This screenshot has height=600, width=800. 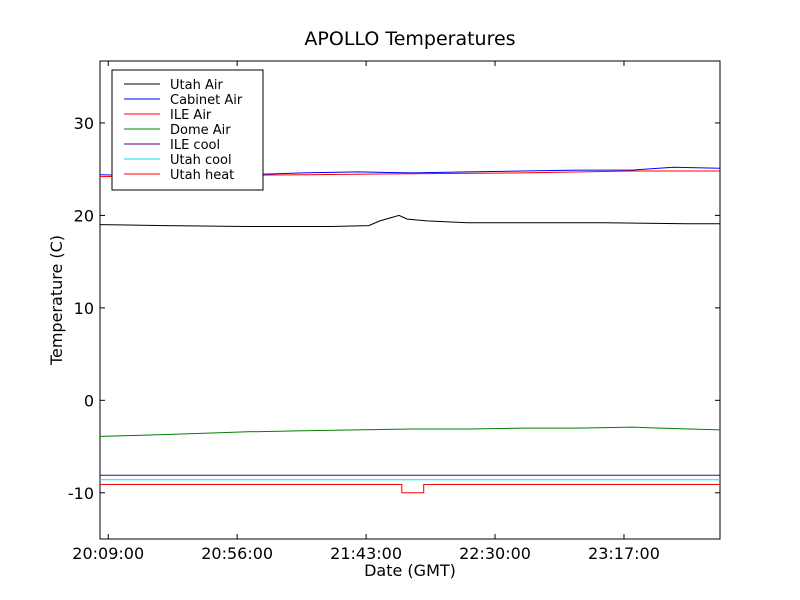 I want to click on legend-label: ILE Air, so click(x=191, y=115).